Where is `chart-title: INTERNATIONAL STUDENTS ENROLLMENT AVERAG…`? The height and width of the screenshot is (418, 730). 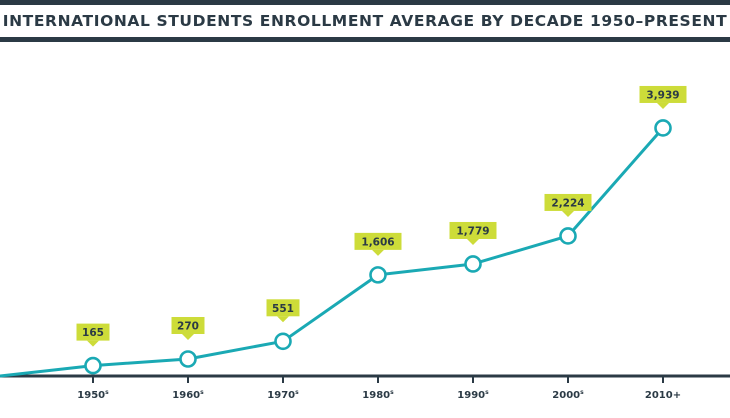 chart-title: INTERNATIONAL STUDENTS ENROLLMENT AVERAG… is located at coordinates (365, 21).